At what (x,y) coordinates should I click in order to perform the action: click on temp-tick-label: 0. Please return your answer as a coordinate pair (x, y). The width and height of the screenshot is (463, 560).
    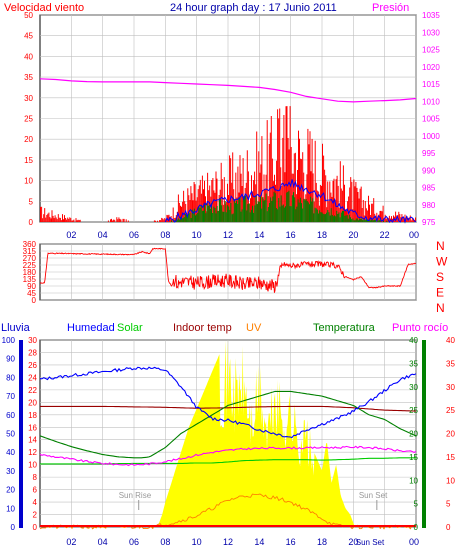
    Looking at the image, I should click on (416, 527).